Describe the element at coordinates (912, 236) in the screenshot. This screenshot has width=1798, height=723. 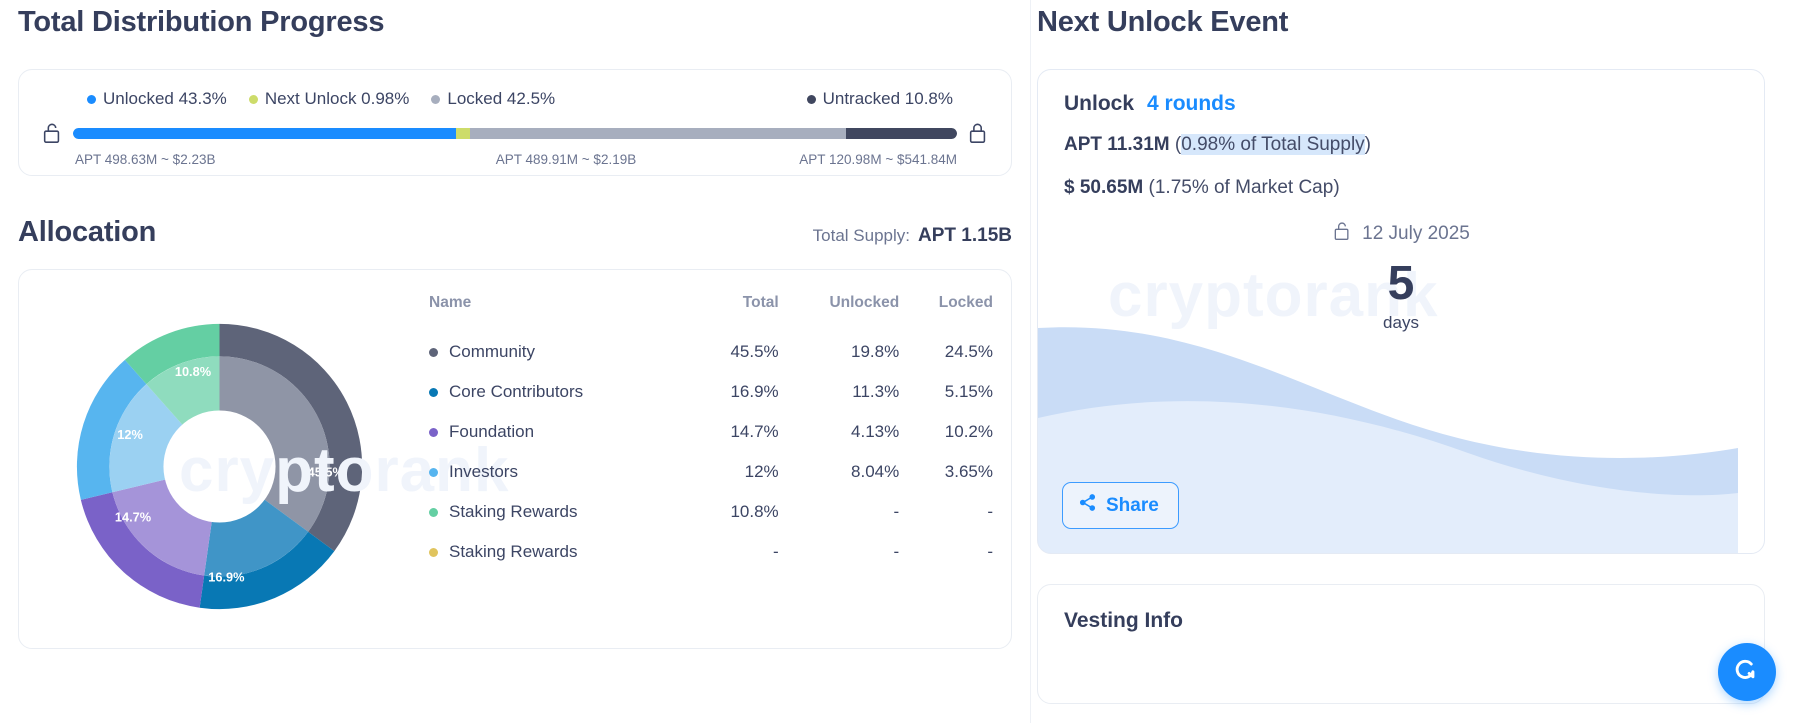
I see `total-supply: Total Supply: APT 1.15B` at that location.